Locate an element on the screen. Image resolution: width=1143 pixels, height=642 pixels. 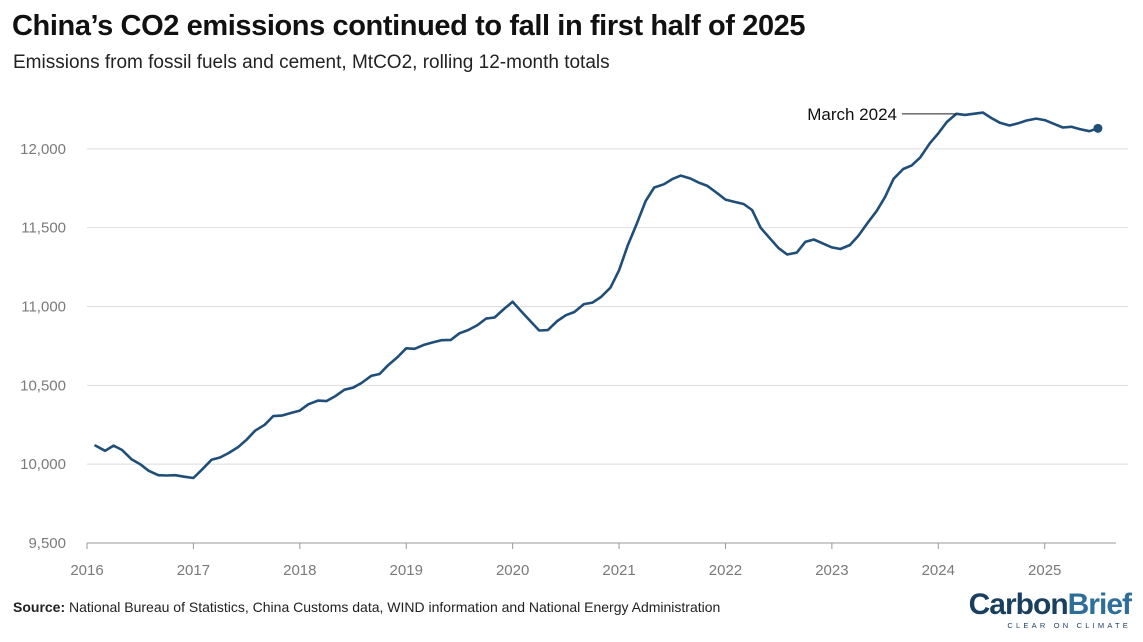
y-tick-label: 11,500 is located at coordinates (43, 228).